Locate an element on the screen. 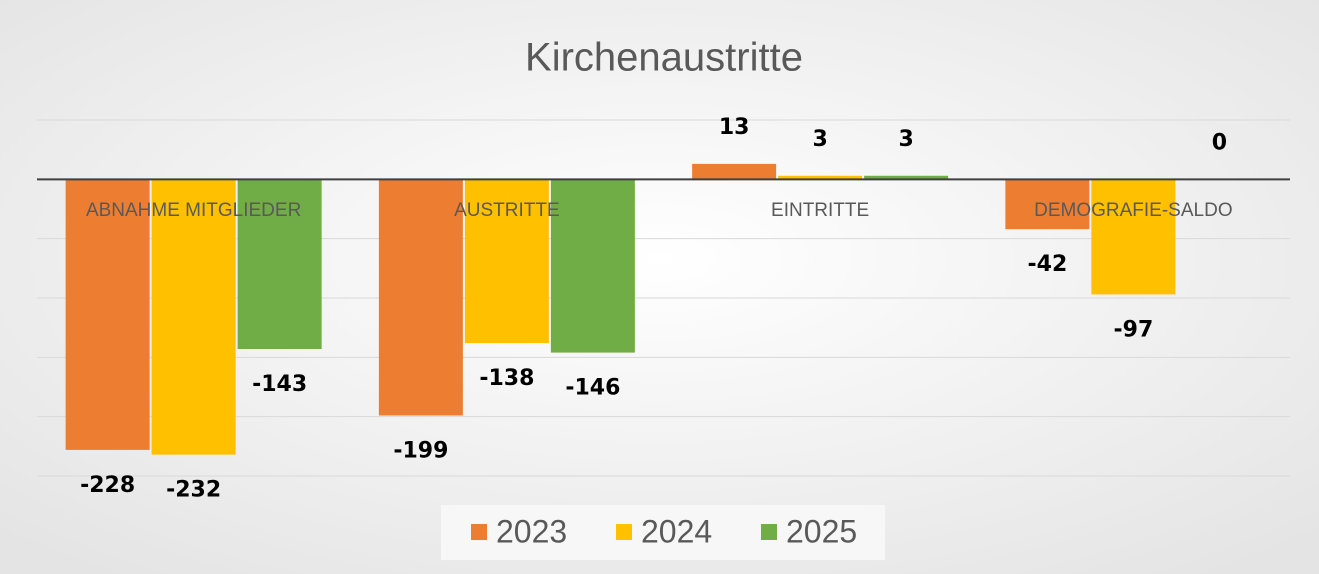 The image size is (1319, 574). legend-label: 2023 is located at coordinates (531, 531).